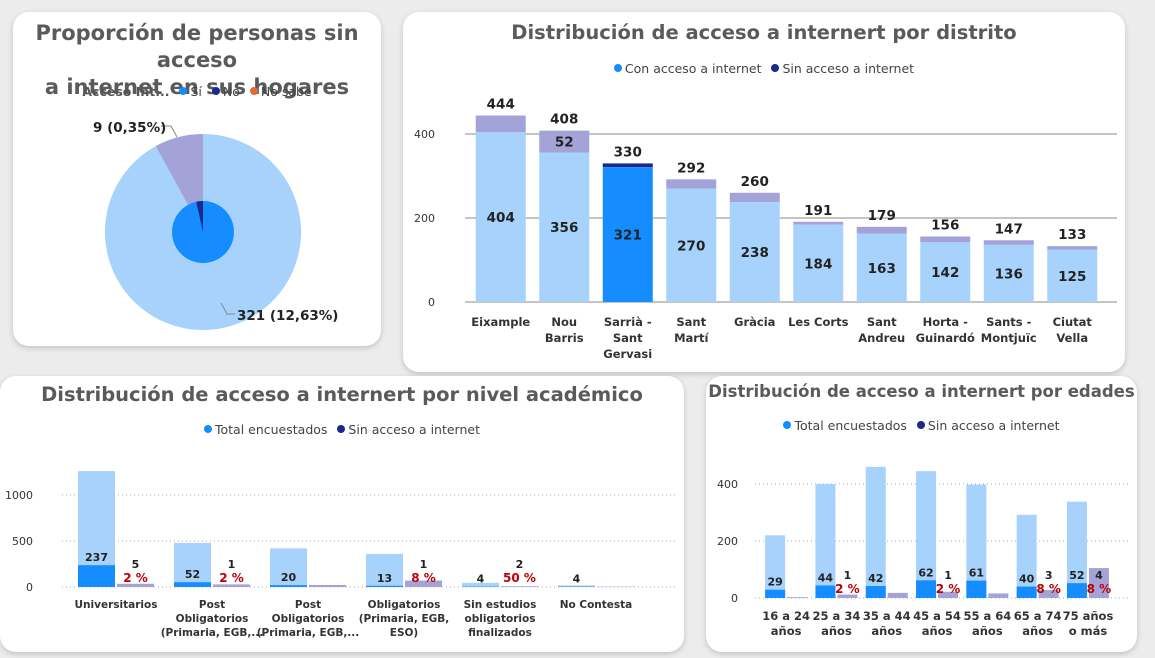 Image resolution: width=1155 pixels, height=658 pixels. Describe the element at coordinates (1038, 616) in the screenshot. I see `x-tick-label: 65 a 74` at that location.